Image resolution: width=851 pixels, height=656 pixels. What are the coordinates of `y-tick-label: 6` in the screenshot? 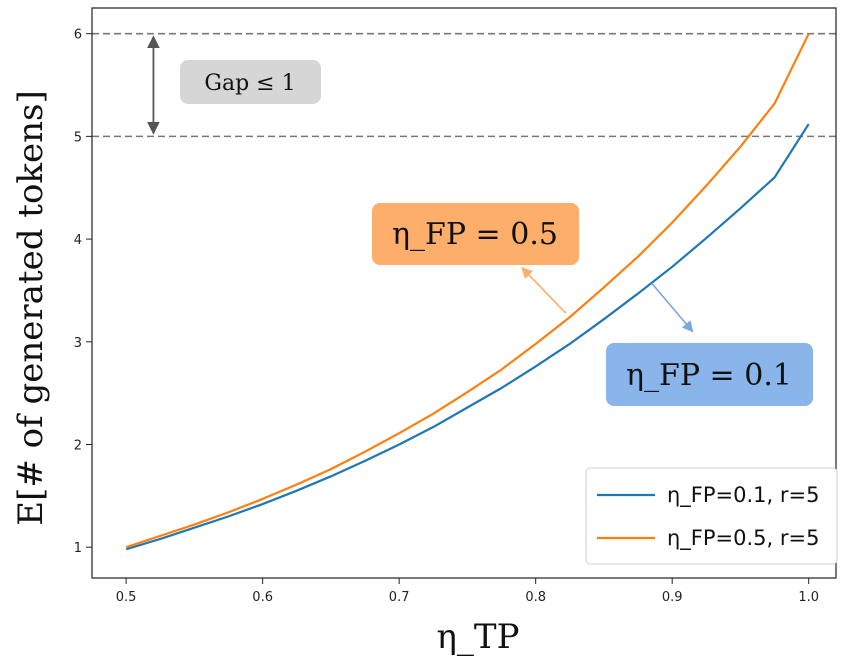 It's located at (78, 35).